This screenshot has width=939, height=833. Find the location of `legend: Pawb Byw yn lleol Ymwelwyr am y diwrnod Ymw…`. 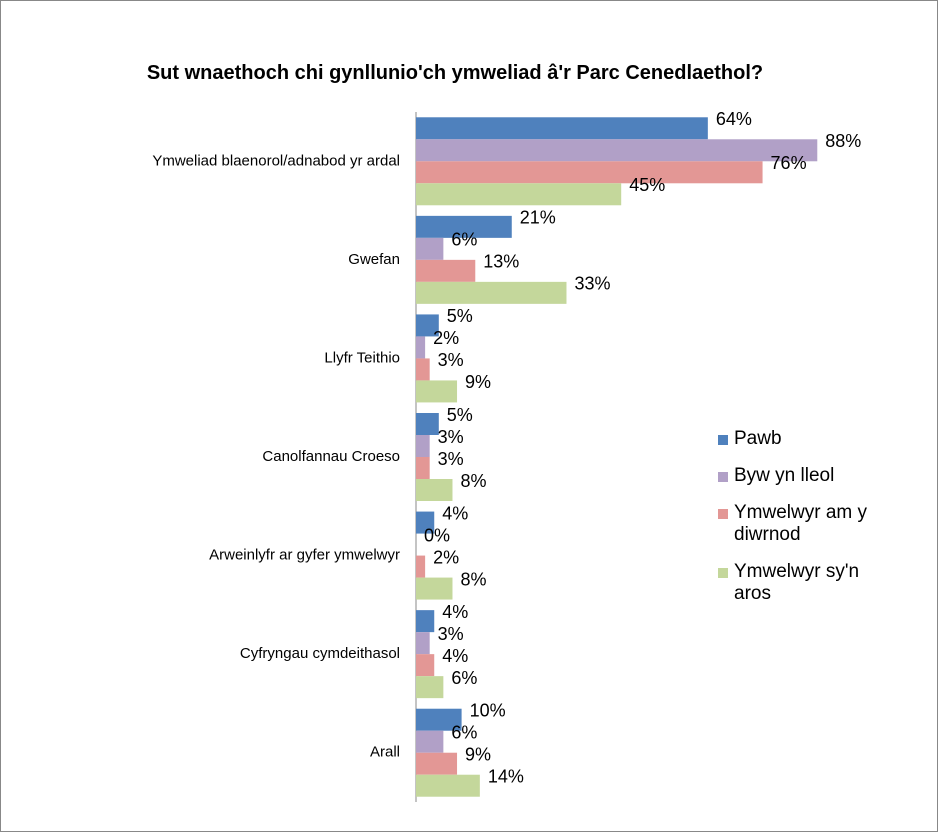

legend: Pawb Byw yn lleol Ymwelwyr am y diwrnod Ymw… is located at coordinates (803, 524).